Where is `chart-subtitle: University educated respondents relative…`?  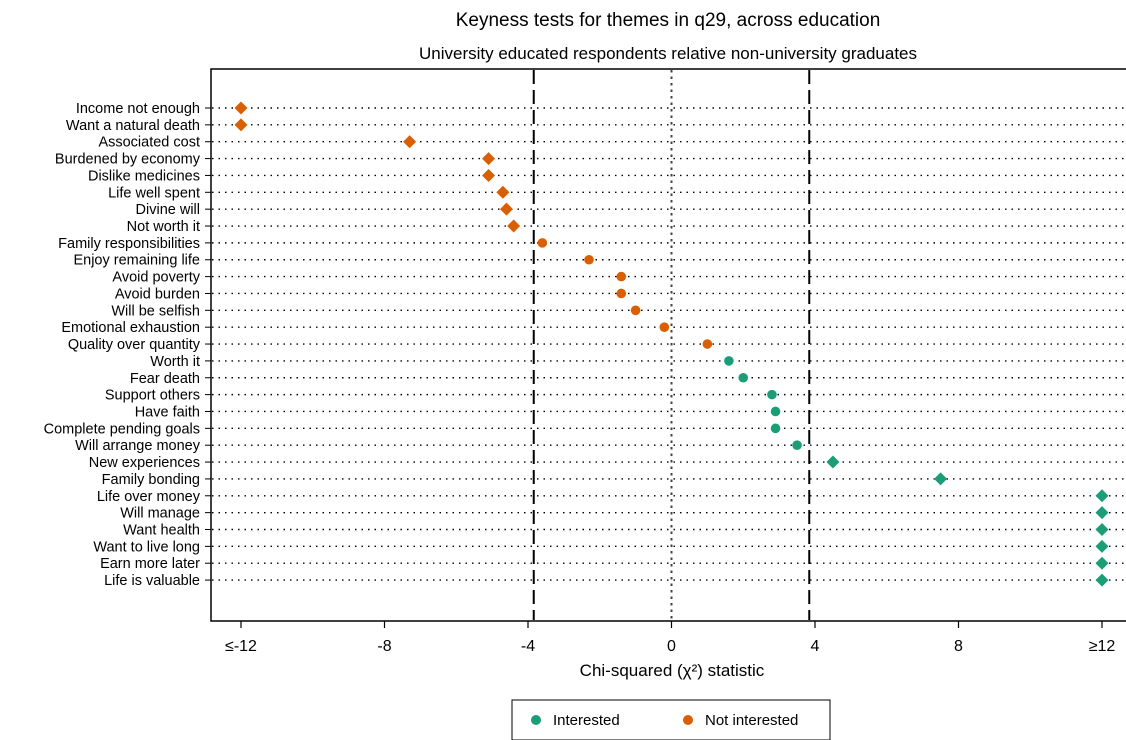 chart-subtitle: University educated respondents relative… is located at coordinates (668, 53).